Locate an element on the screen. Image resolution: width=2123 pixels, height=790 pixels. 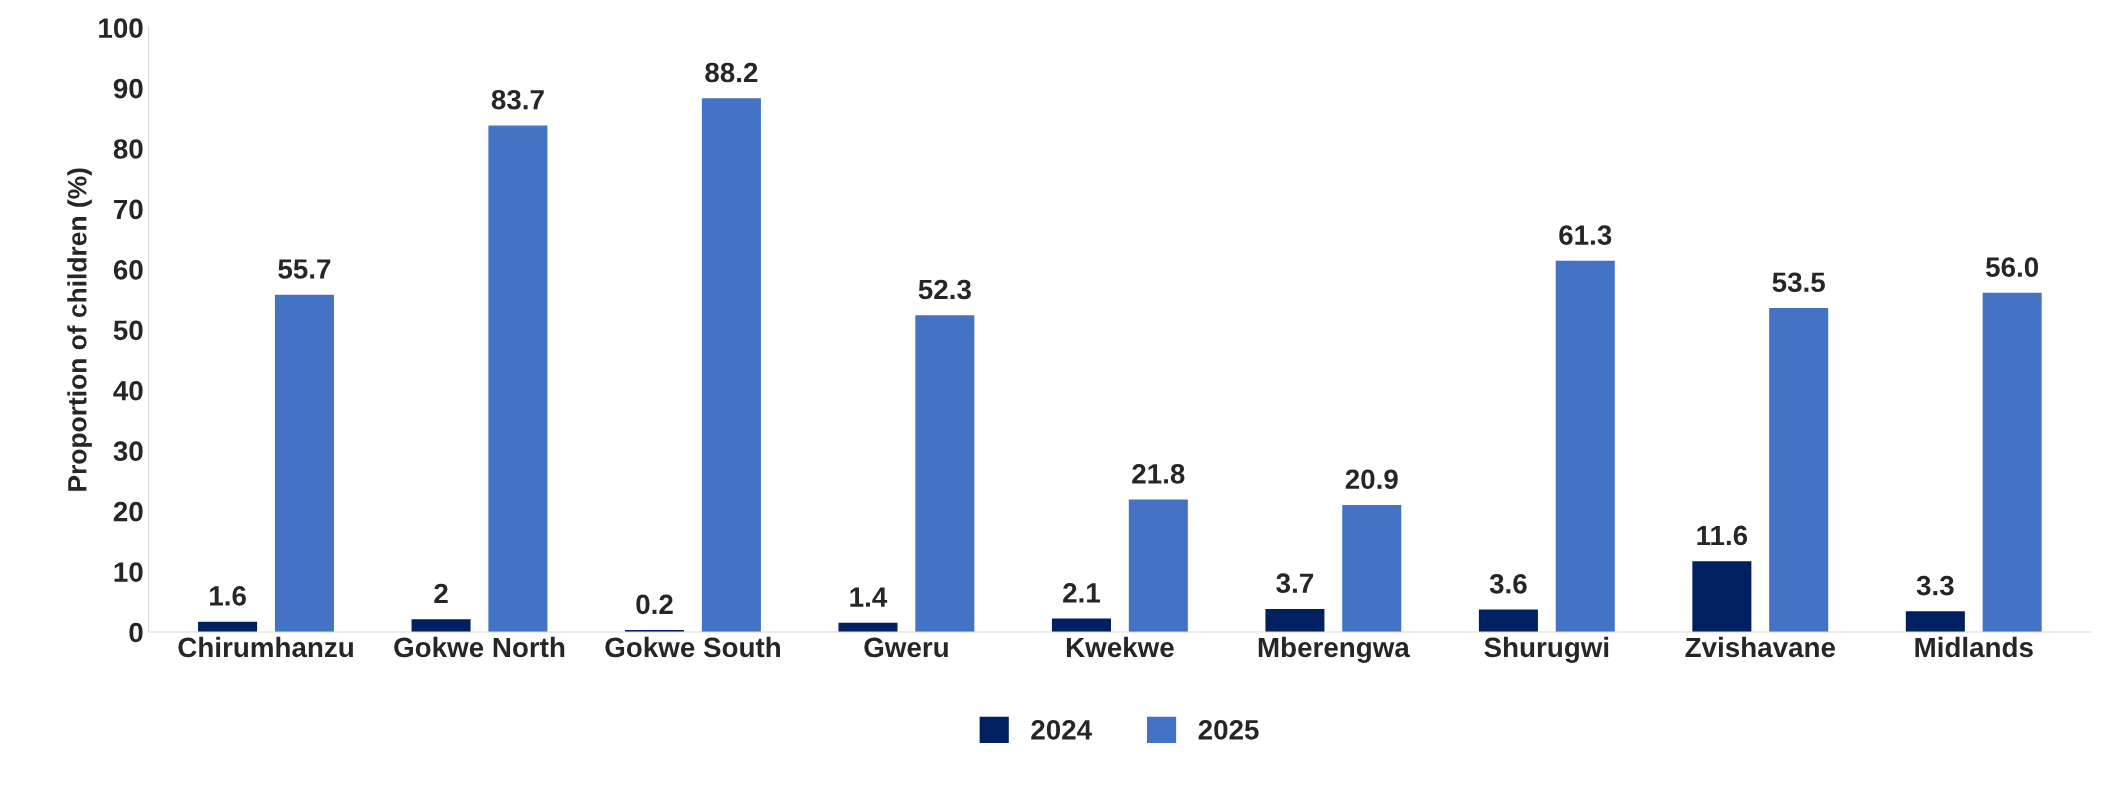
data-label: 52.3 is located at coordinates (944, 289).